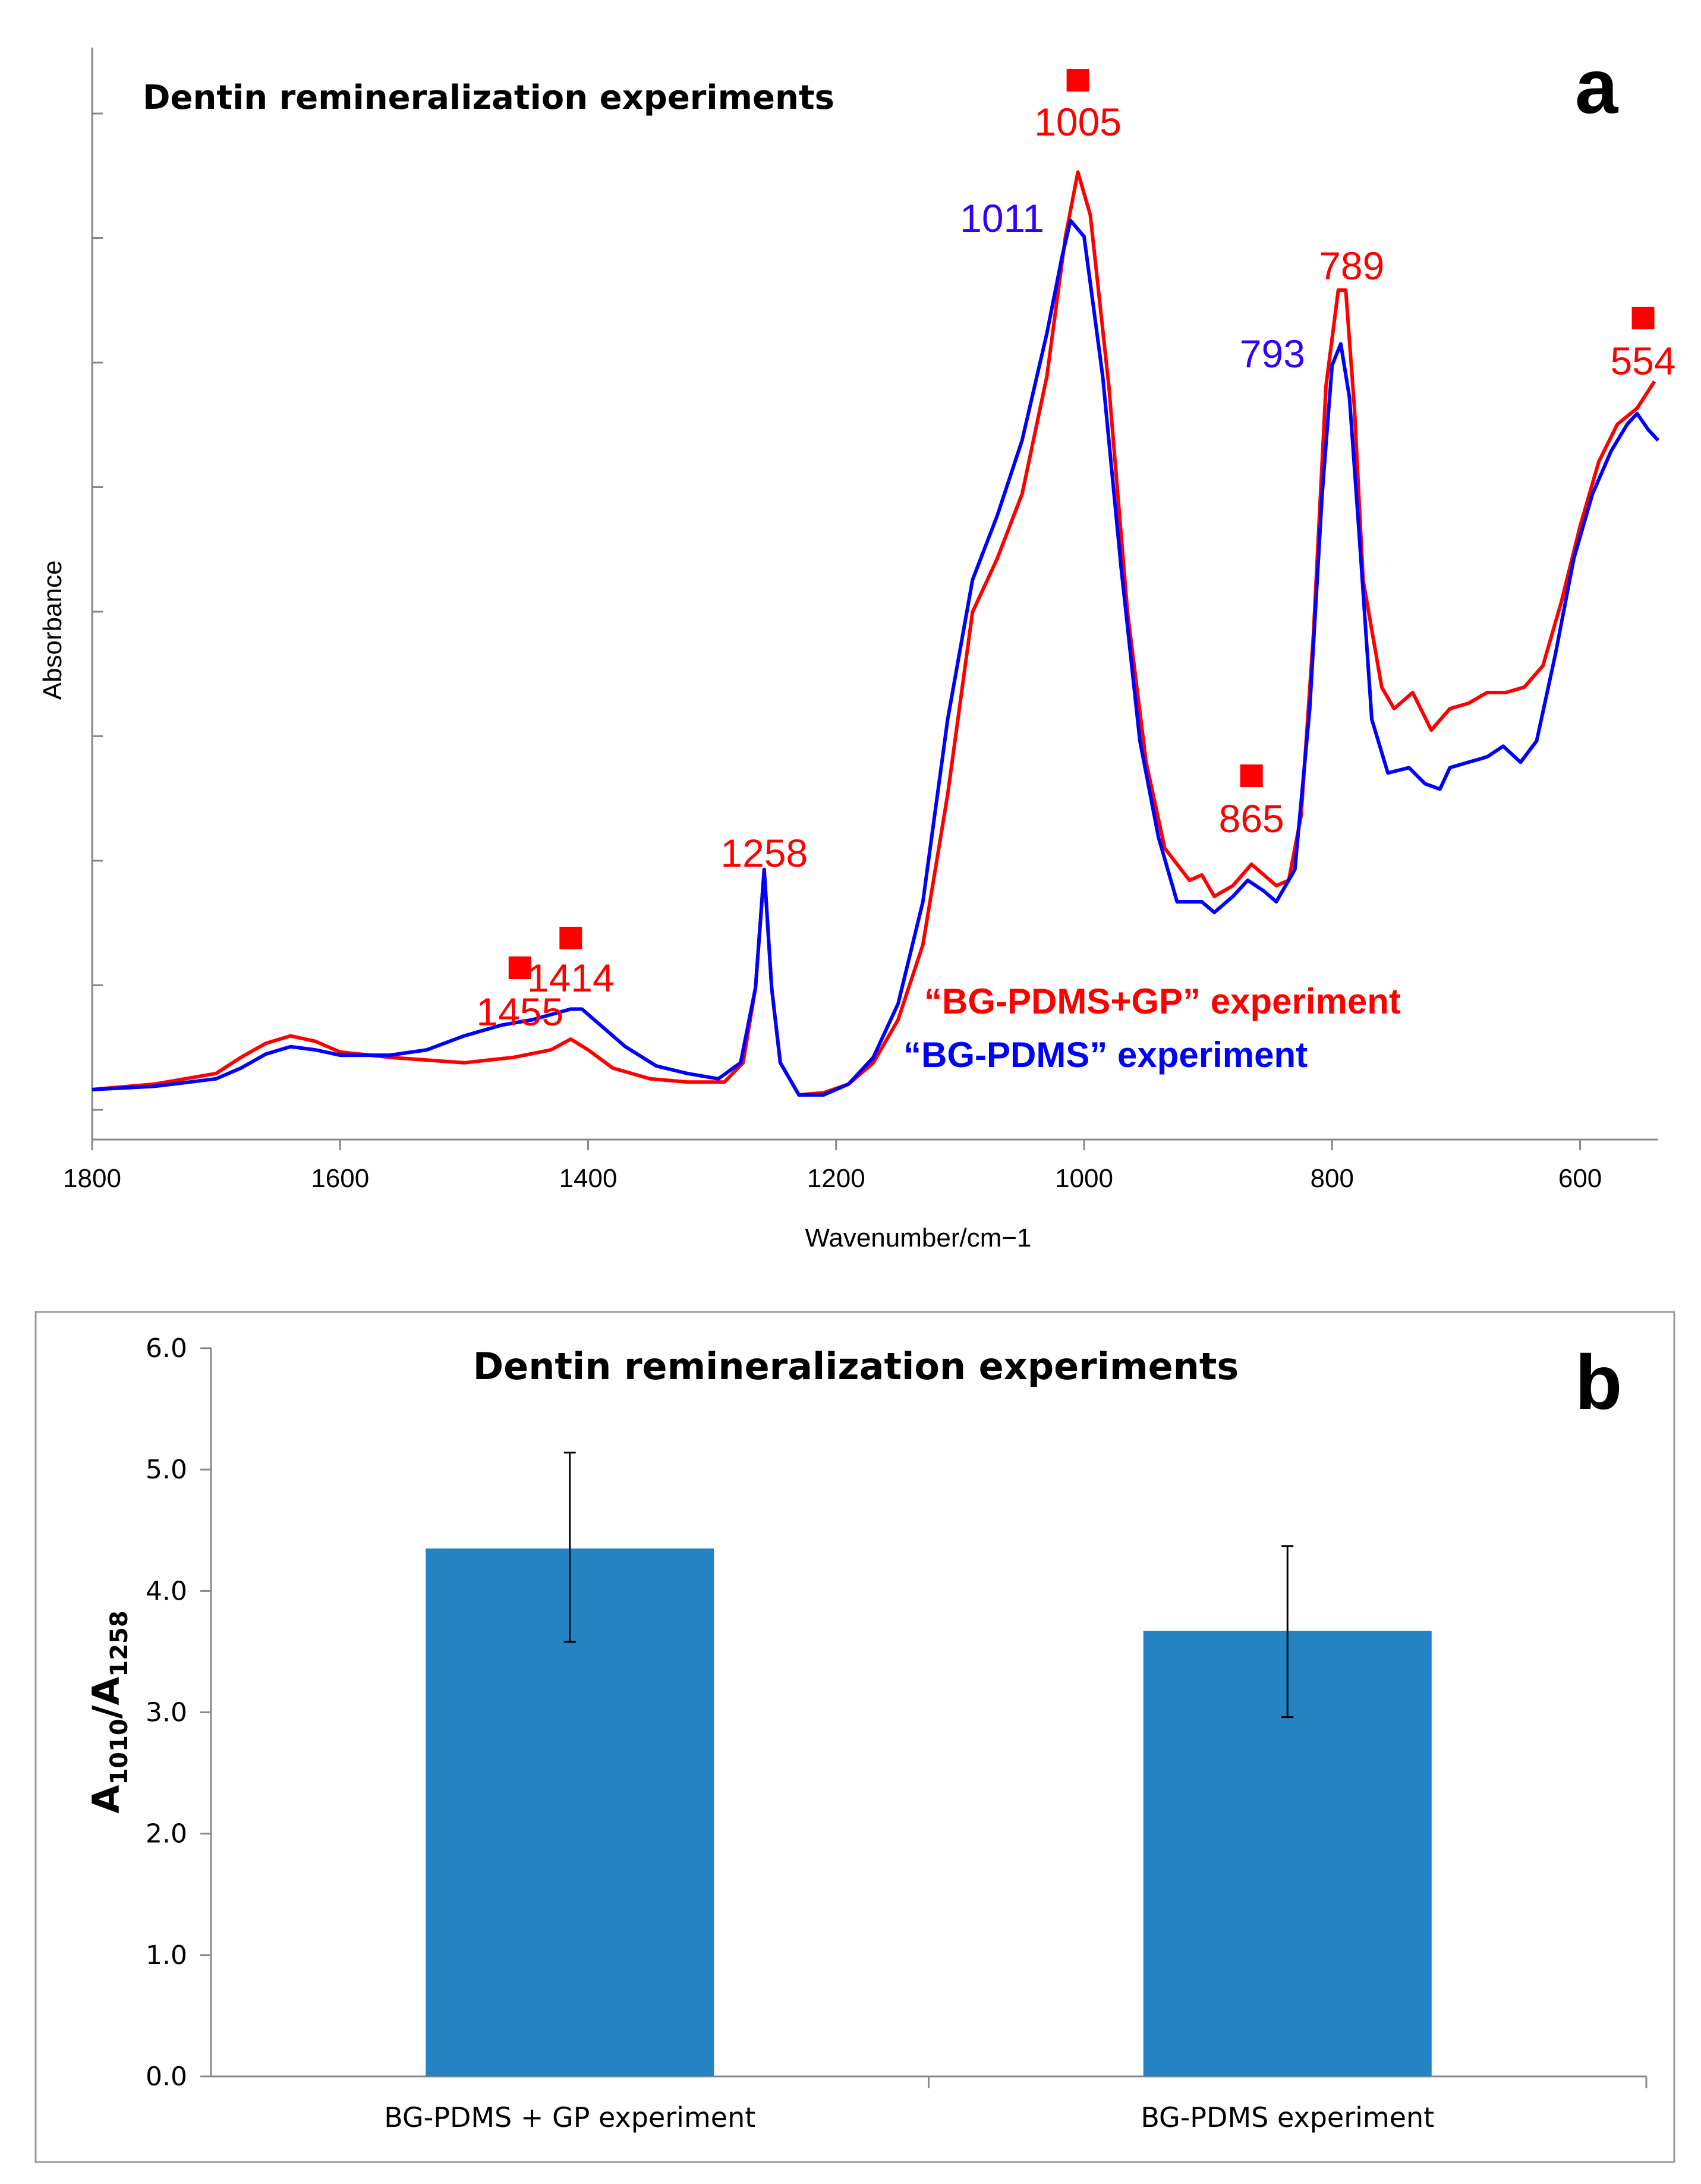 This screenshot has height=2184, width=1701. Describe the element at coordinates (166, 1470) in the screenshot. I see `panel-b-y-tick-label: 5.0` at that location.